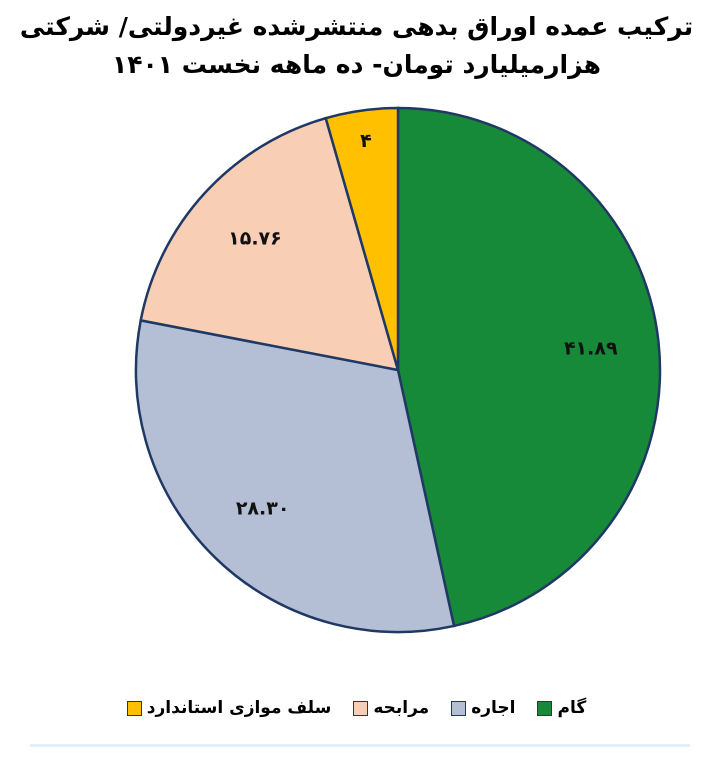 The height and width of the screenshot is (763, 713). Describe the element at coordinates (366, 141) in the screenshot. I see `data-label: ۴` at that location.